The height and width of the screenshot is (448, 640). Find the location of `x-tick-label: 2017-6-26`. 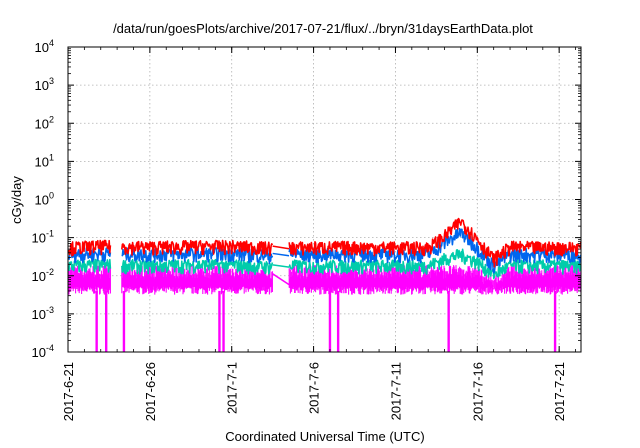

x-tick-label: 2017-6-26 is located at coordinates (150, 391).